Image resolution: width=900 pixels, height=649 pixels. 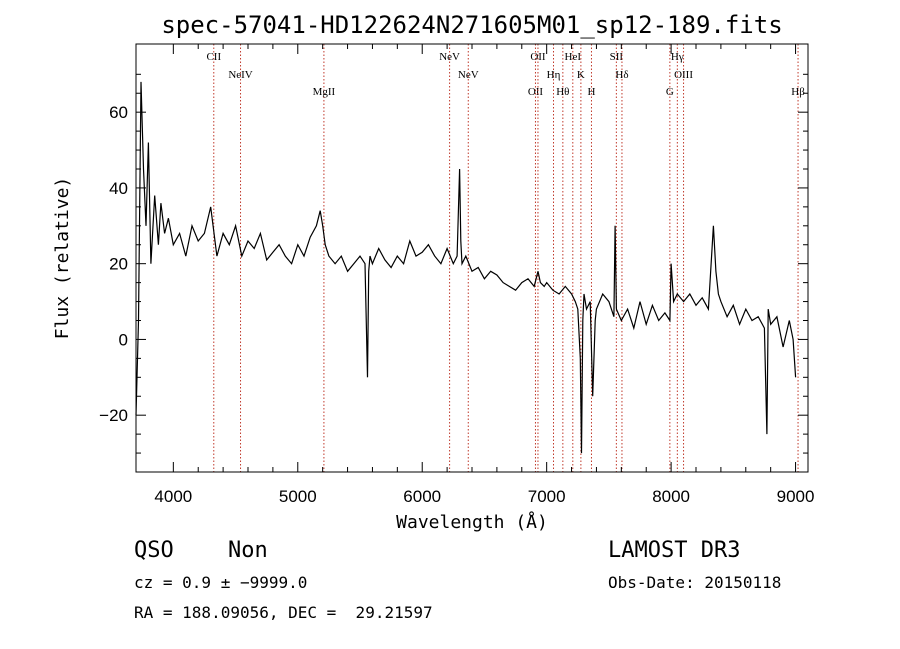 What do you see at coordinates (221, 582) in the screenshot?
I see `redshift-cz: cz = 0.9 ± −9999.0` at bounding box center [221, 582].